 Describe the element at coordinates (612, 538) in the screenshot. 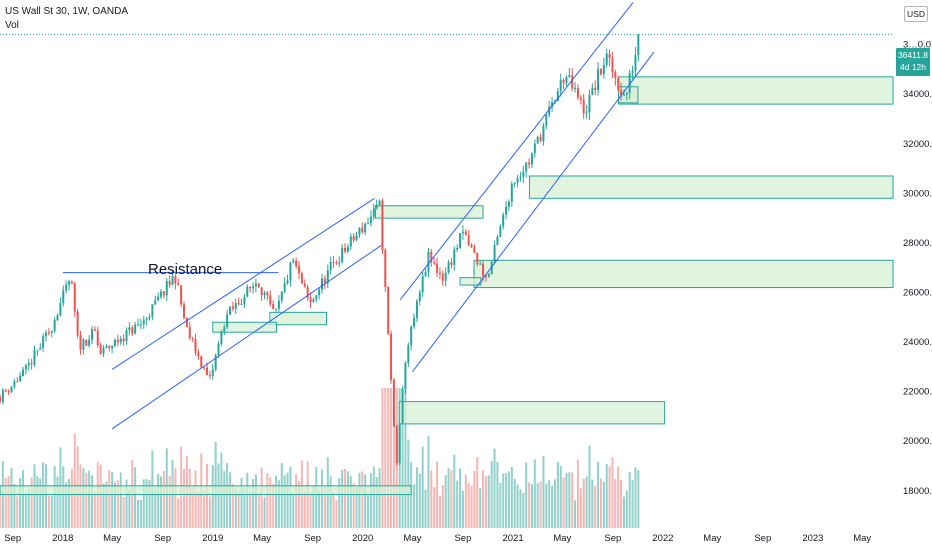

I see `x-tick-12: Sep` at that location.